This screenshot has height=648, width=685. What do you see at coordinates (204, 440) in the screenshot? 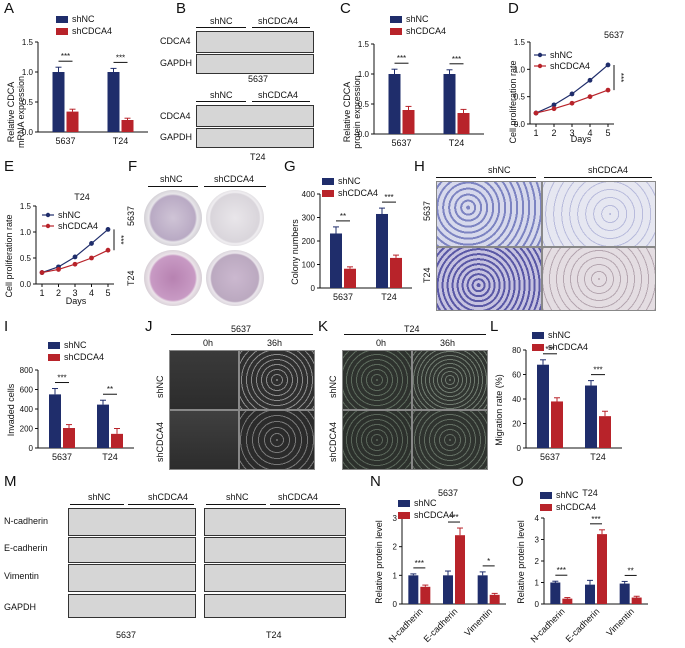
I see `wound-j-shcdca4-0h` at bounding box center [204, 440].